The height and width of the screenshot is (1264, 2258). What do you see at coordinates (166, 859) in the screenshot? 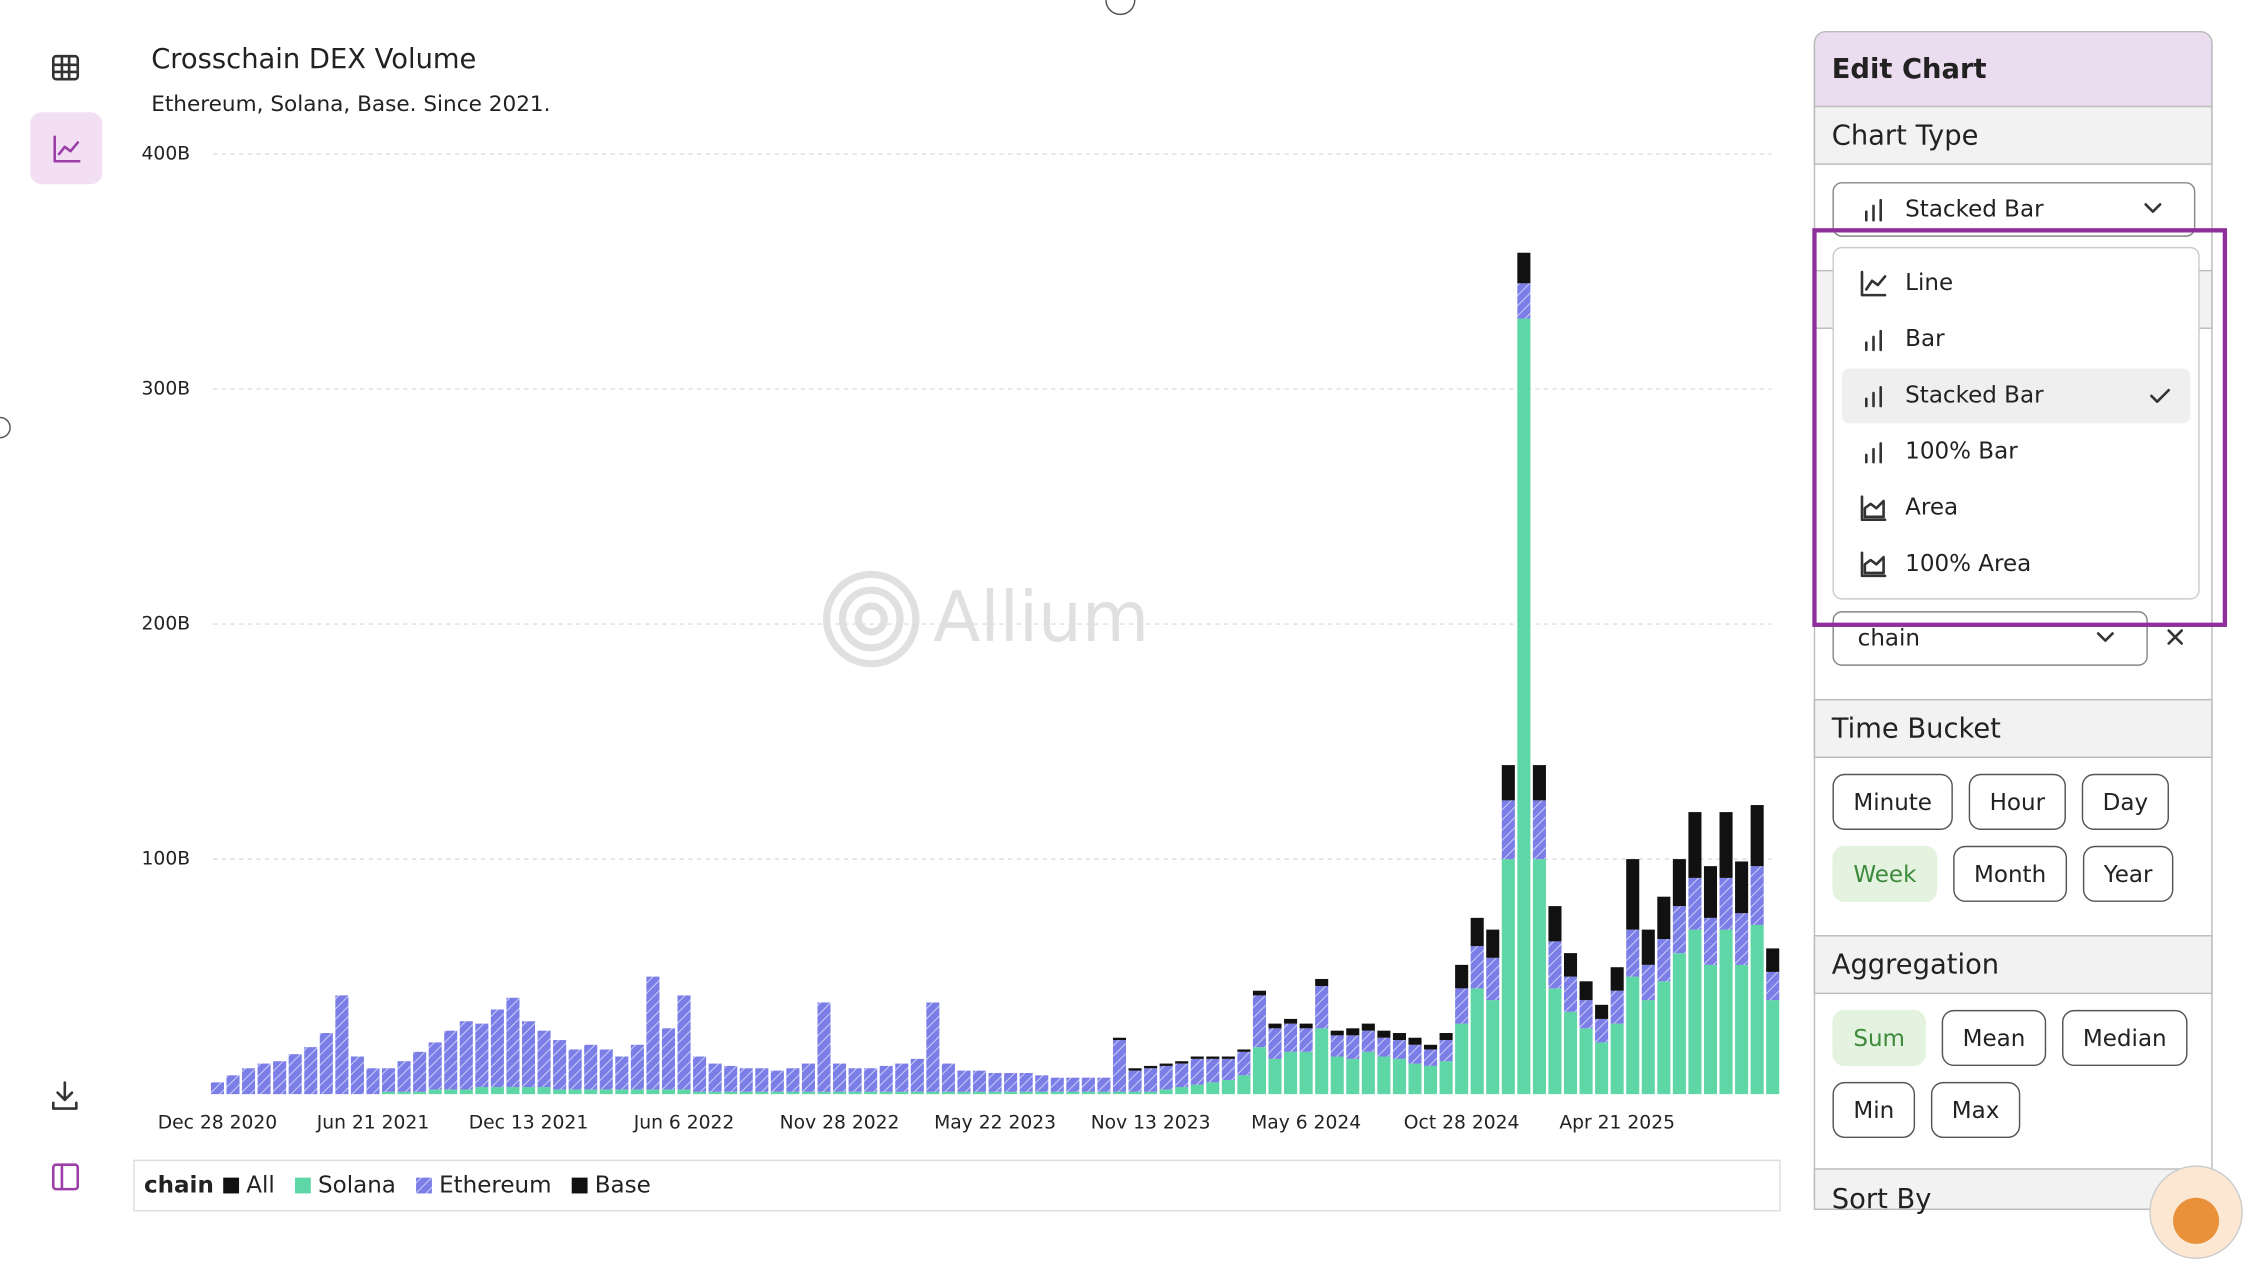
I see `y-tick-label: 100B` at bounding box center [166, 859].